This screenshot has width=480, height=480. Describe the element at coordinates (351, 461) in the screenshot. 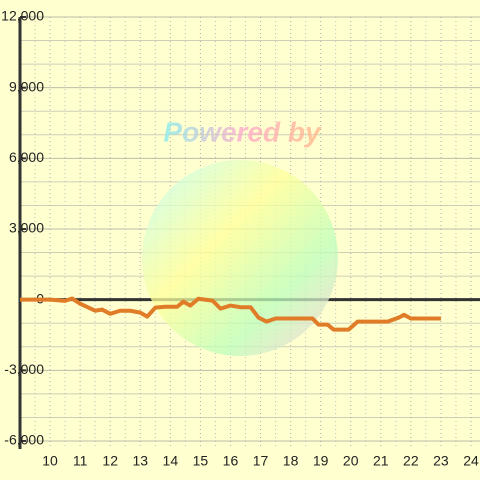

I see `x-tick-label: 20` at that location.